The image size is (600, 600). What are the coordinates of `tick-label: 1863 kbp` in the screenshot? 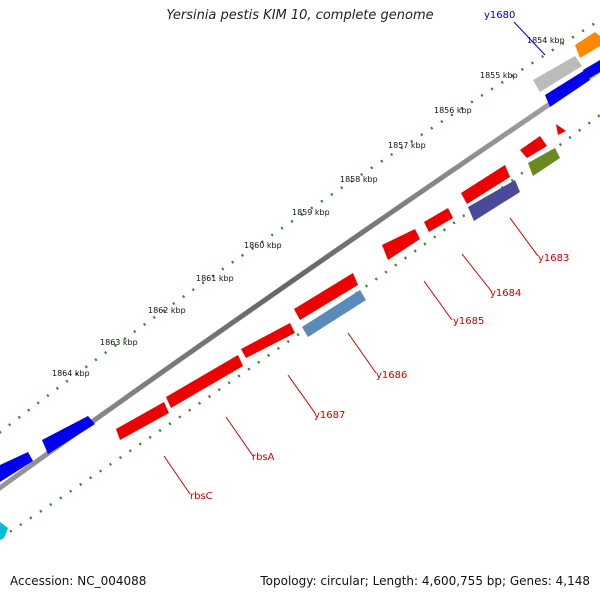 It's located at (119, 342).